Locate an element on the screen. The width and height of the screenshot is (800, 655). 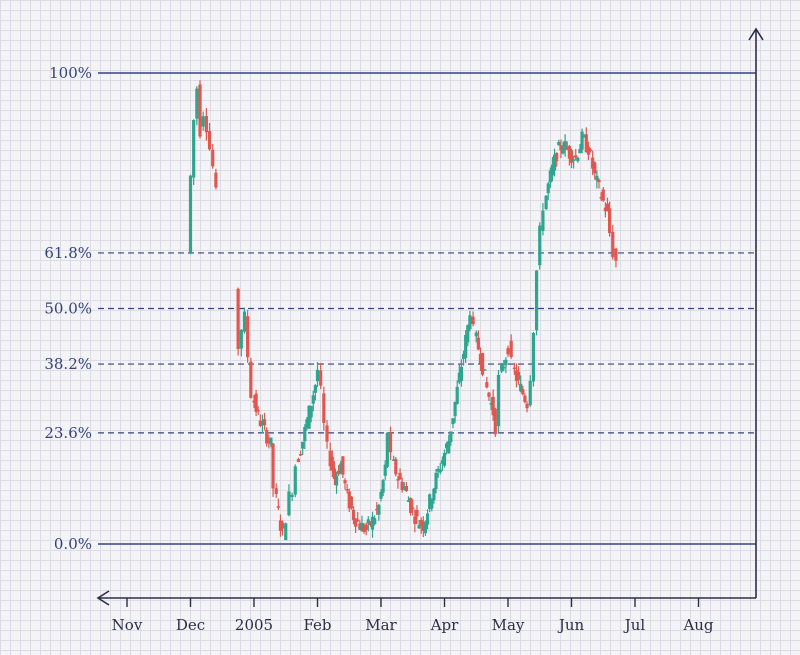
level-label: 61.8% is located at coordinates (68, 253).